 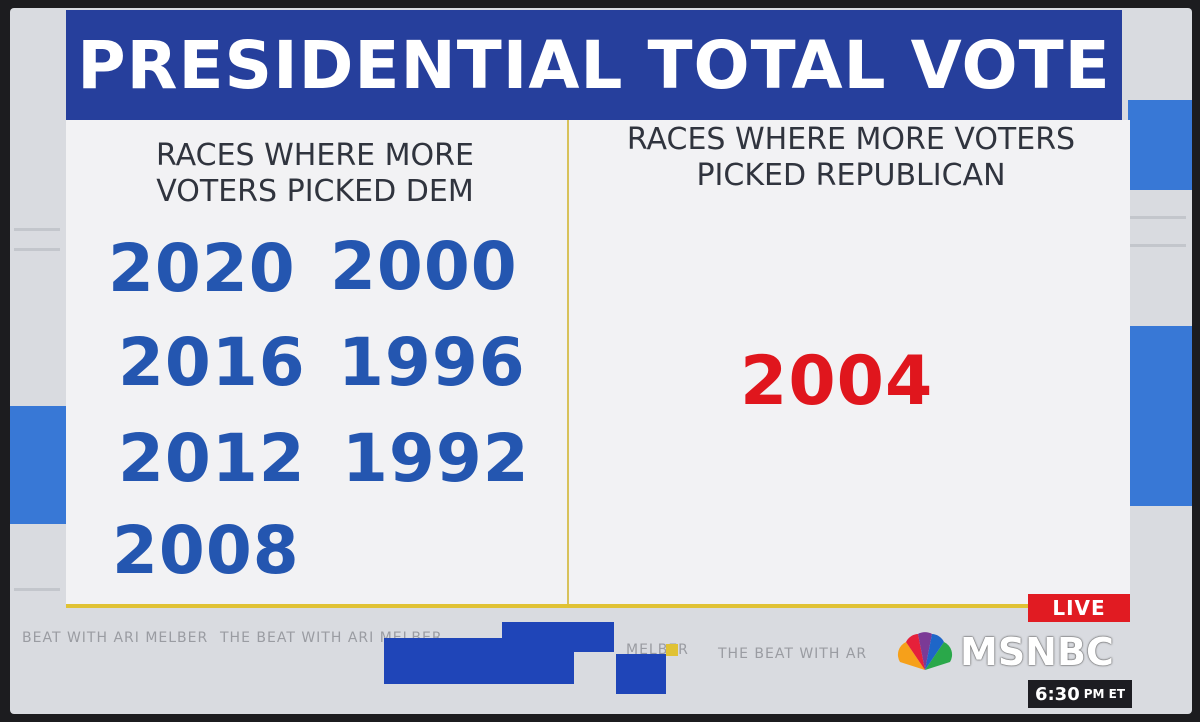 I want to click on dem-panel-heading: RACES WHERE MORE VOTERS PICKED DEM, so click(x=315, y=174).